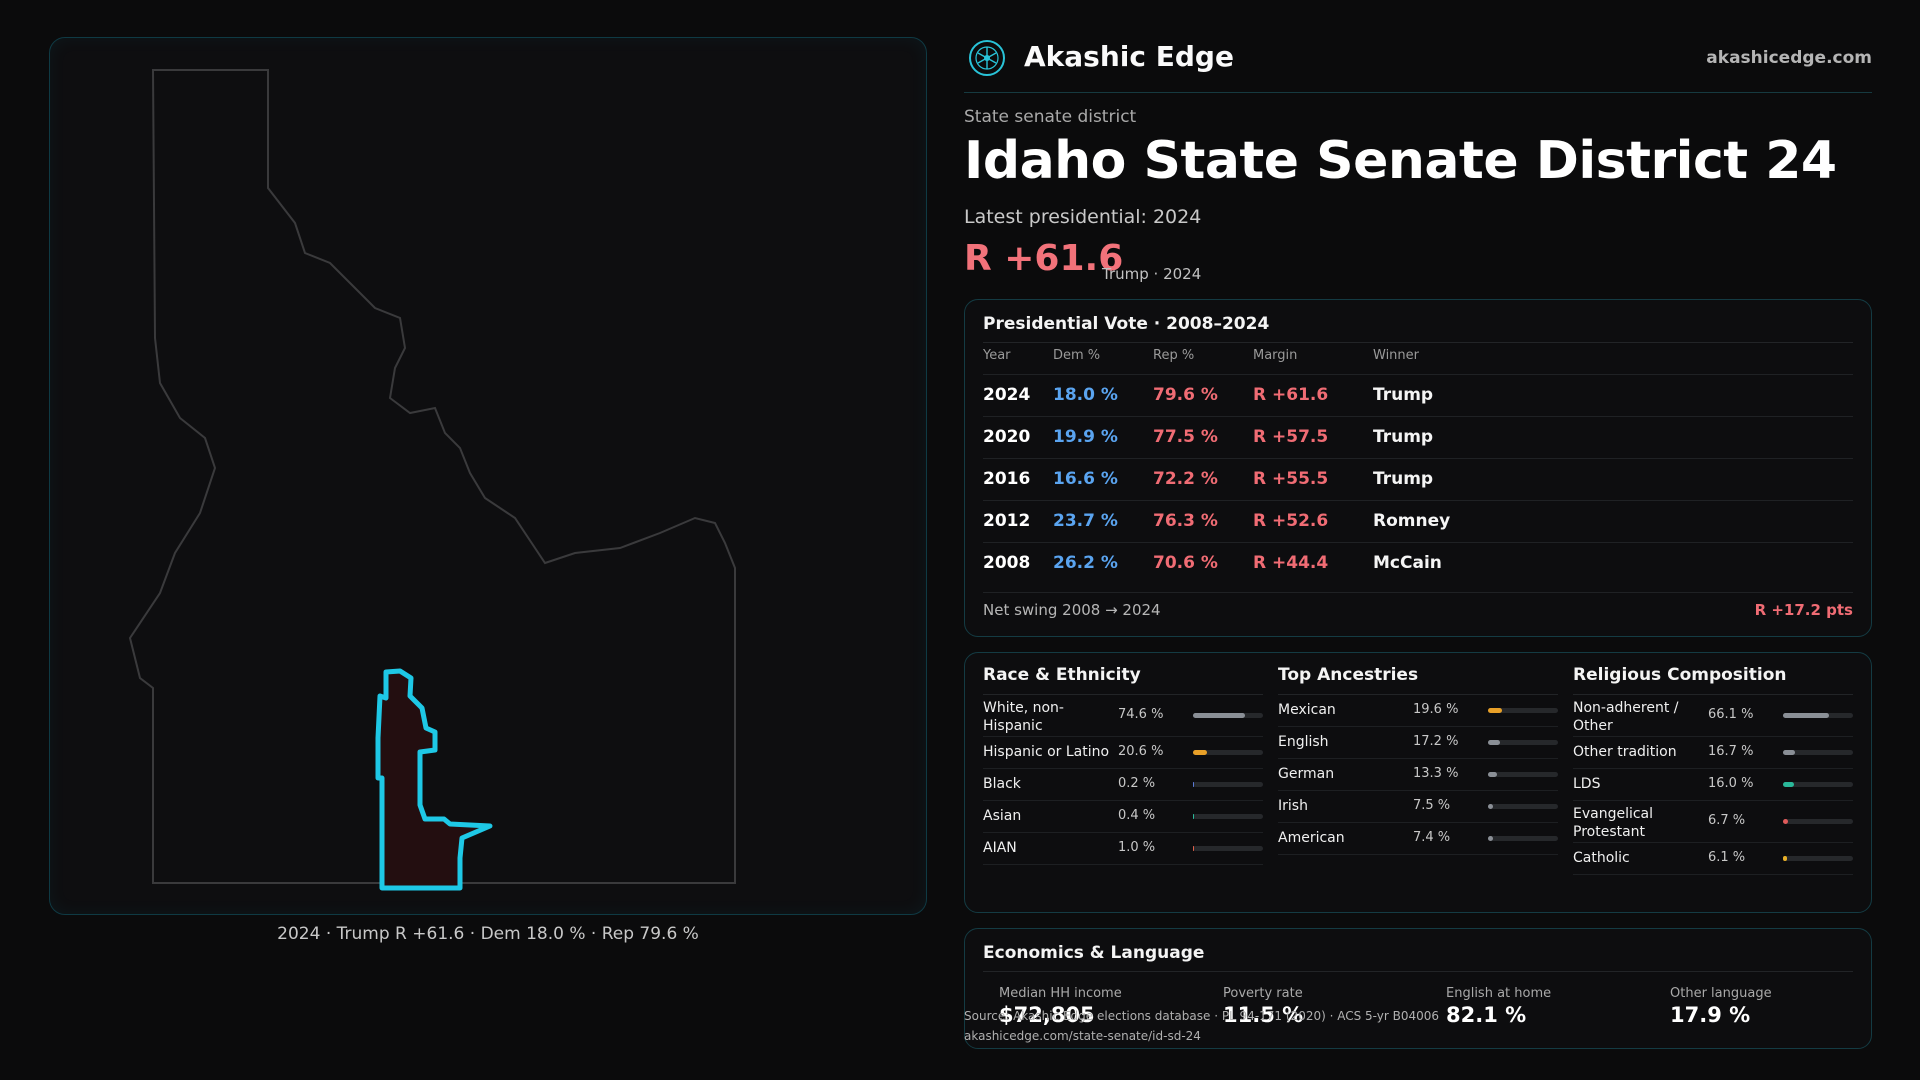 The height and width of the screenshot is (1080, 1920). I want to click on item-label: Evangelical Protestant, so click(1613, 823).